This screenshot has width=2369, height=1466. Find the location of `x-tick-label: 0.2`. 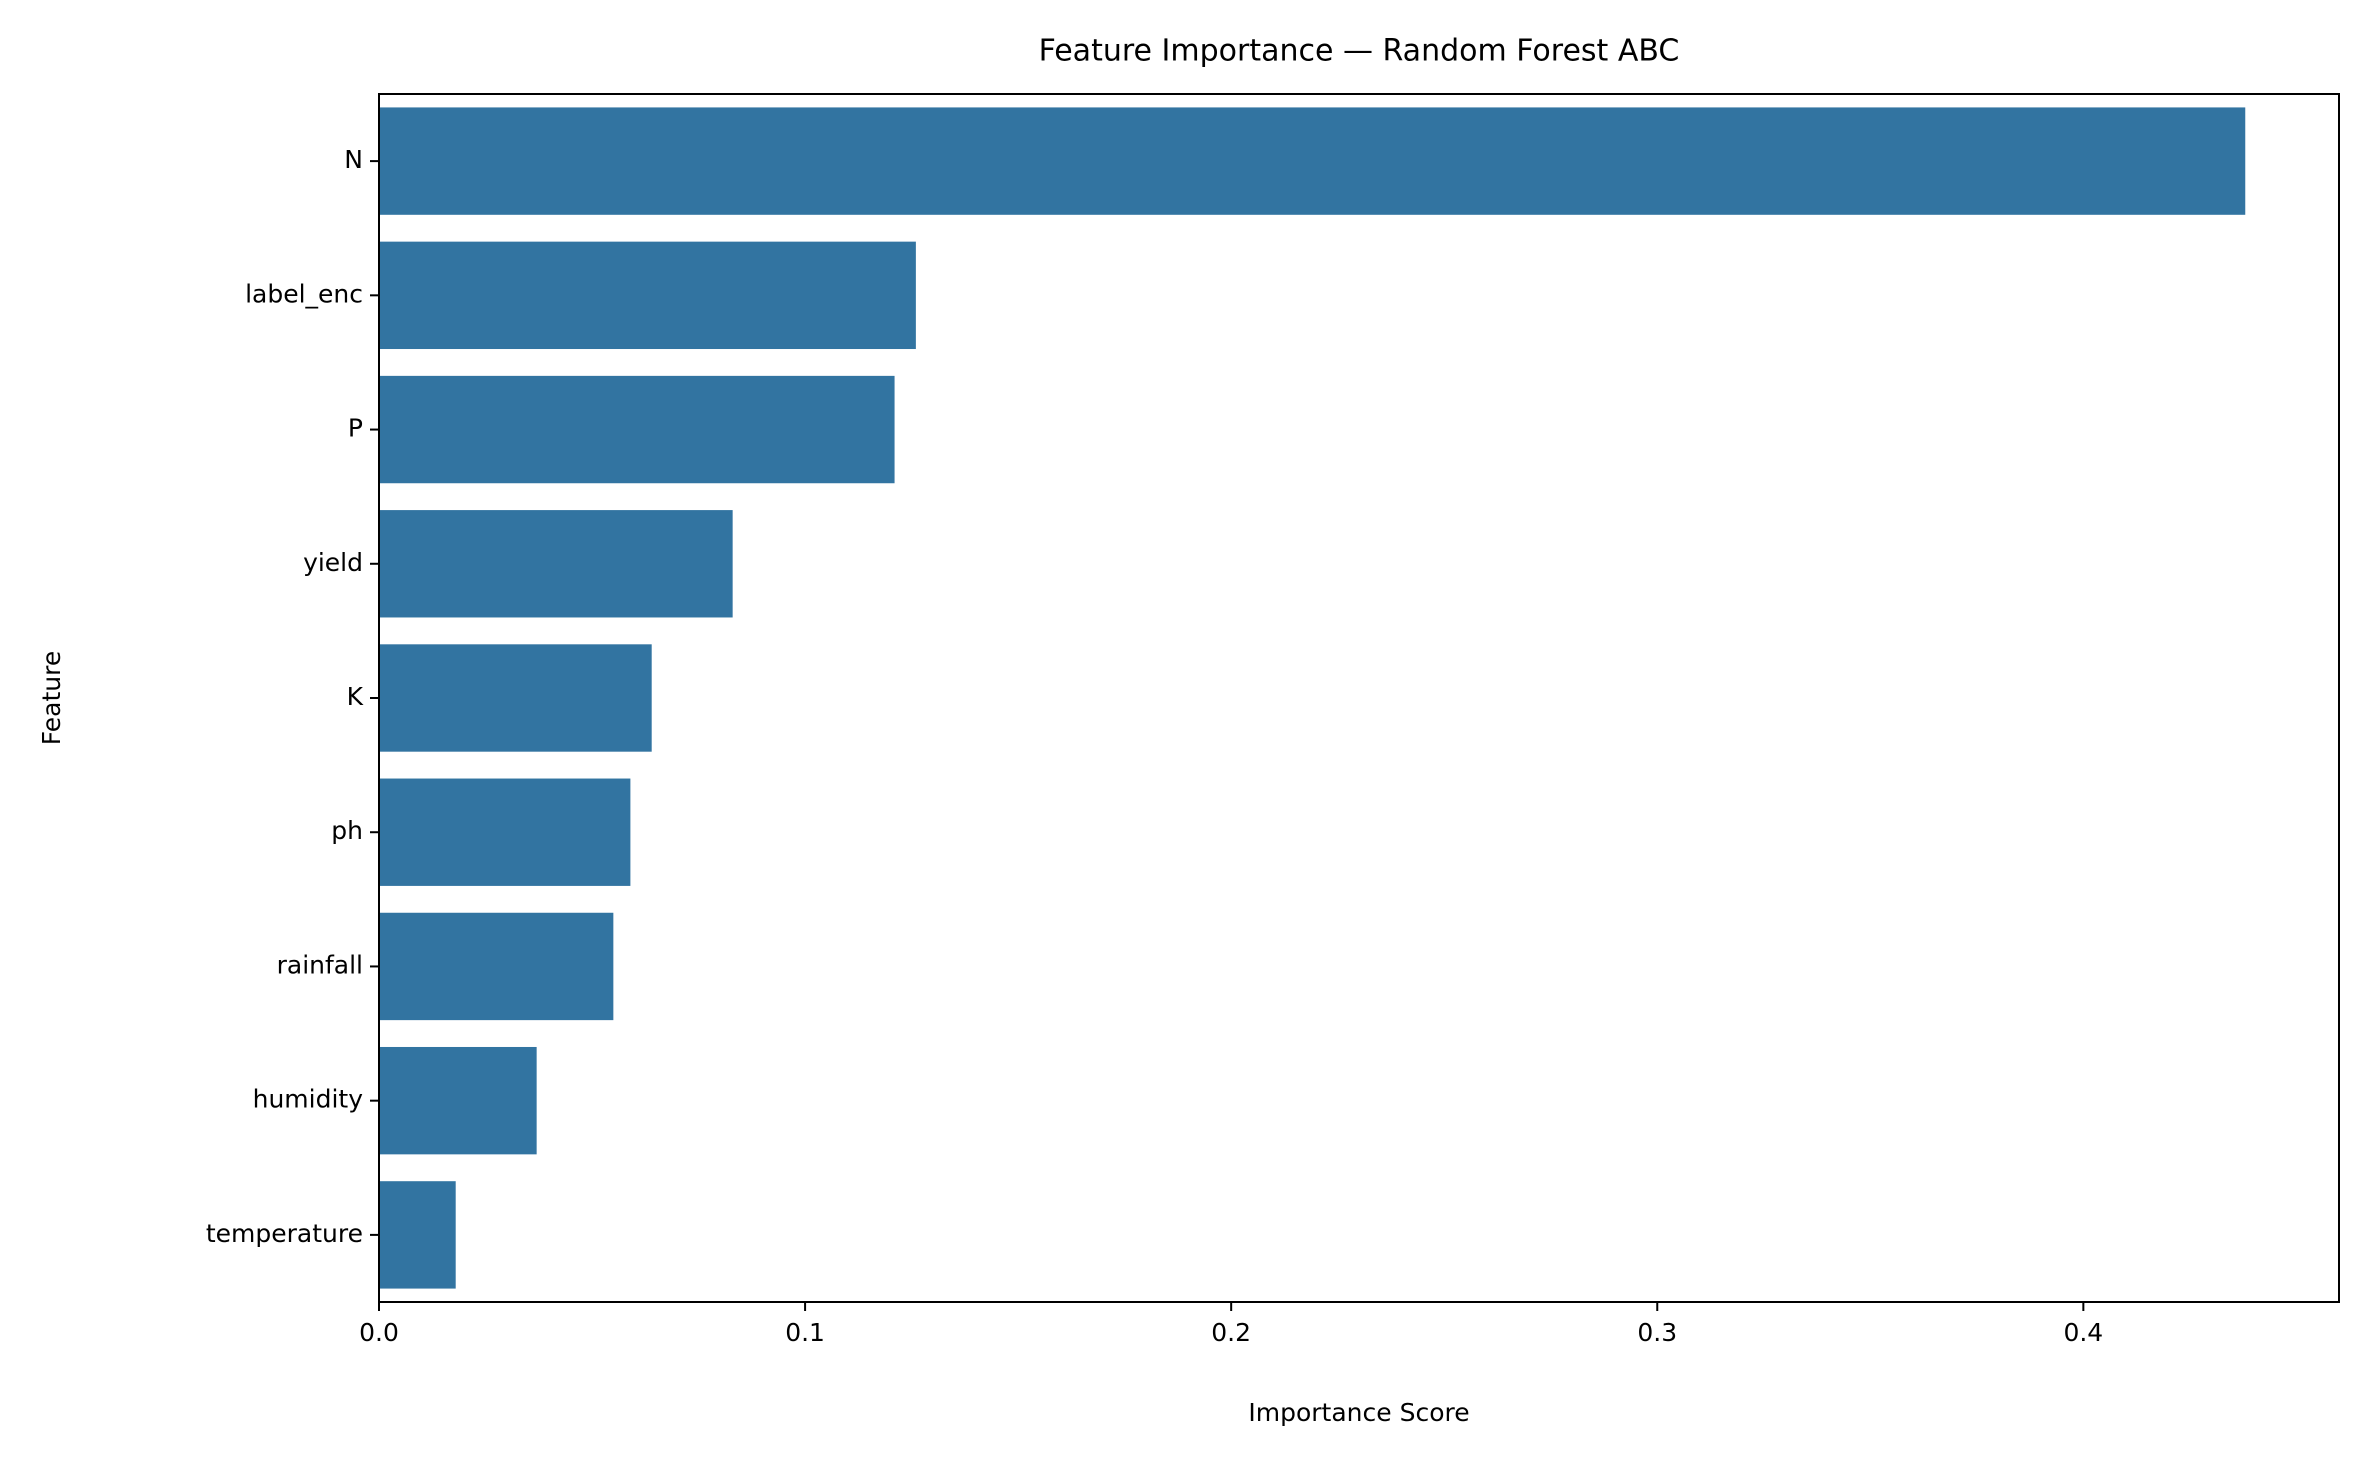

x-tick-label: 0.2 is located at coordinates (1231, 1332).